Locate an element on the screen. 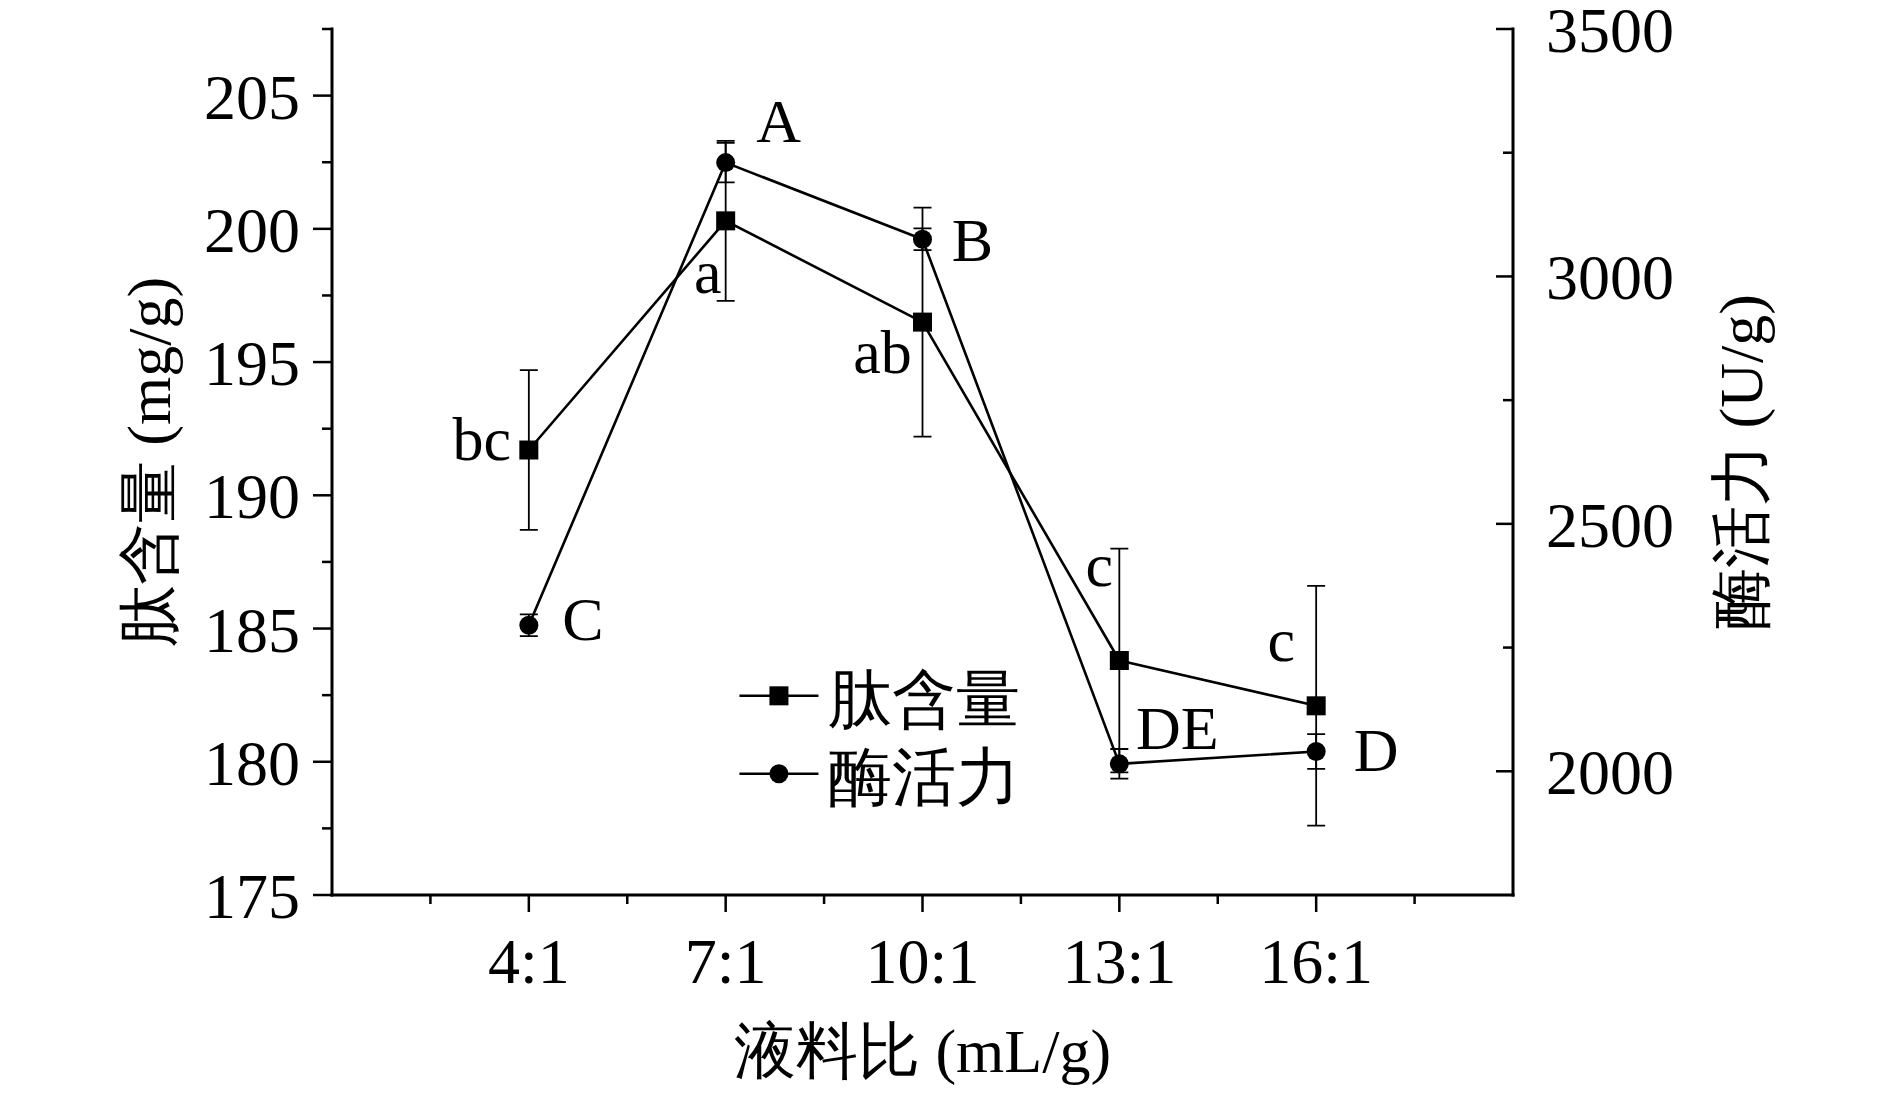 This screenshot has height=1101, width=1890. annotation: C is located at coordinates (583, 619).